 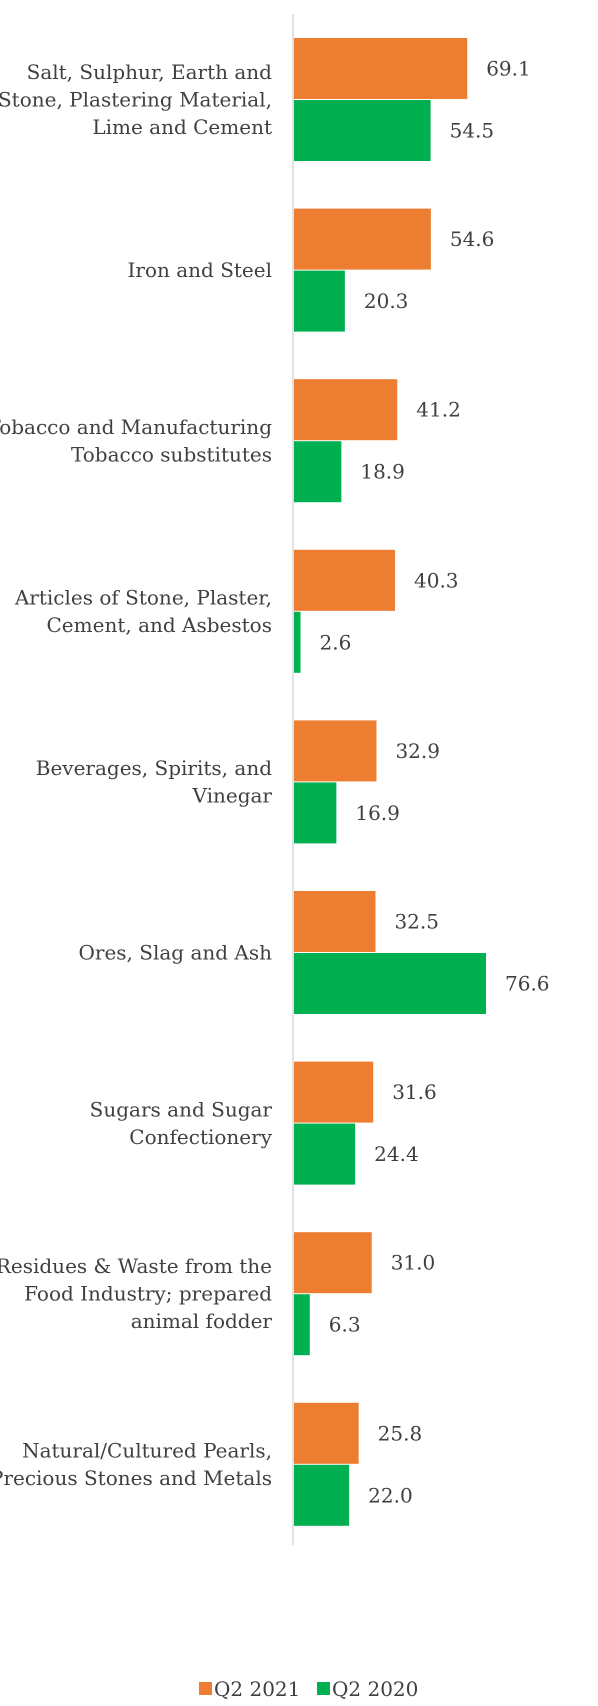 I want to click on data-label-q2-2020: 16.9, so click(x=377, y=813).